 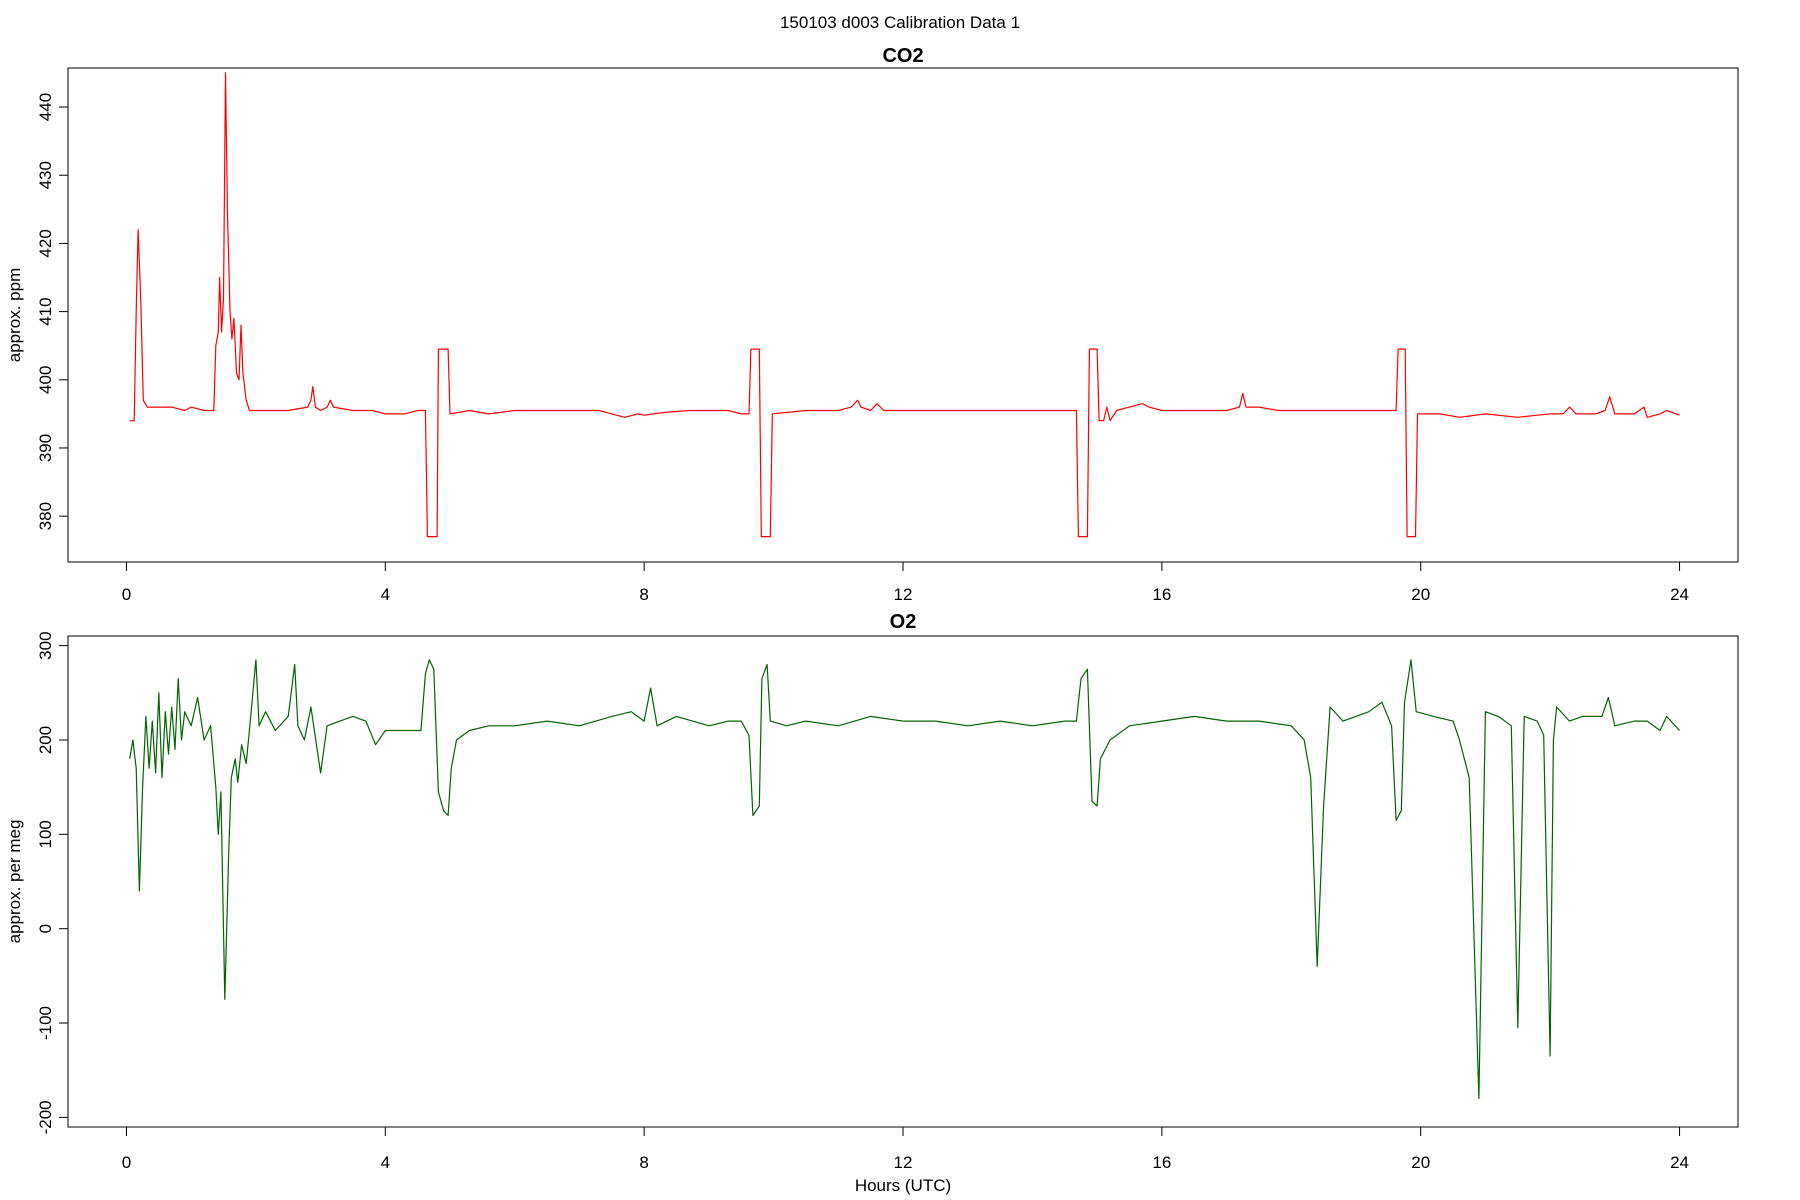 I want to click on panel-title: CO2, so click(x=902, y=56).